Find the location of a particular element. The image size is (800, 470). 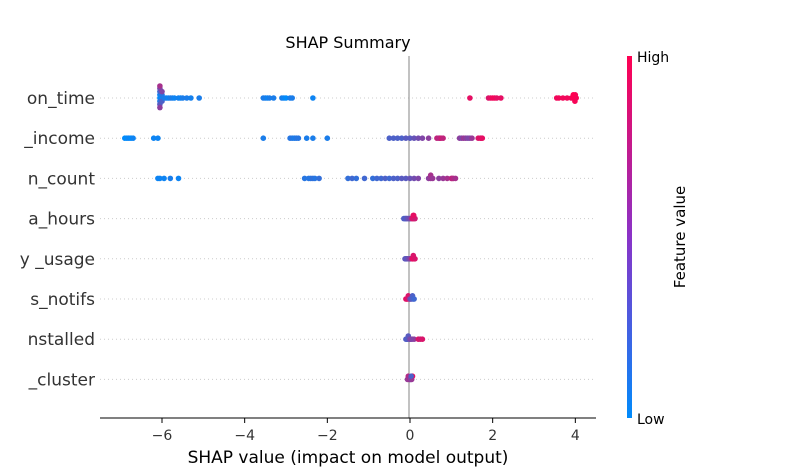

feature-label: _income is located at coordinates (59, 139).